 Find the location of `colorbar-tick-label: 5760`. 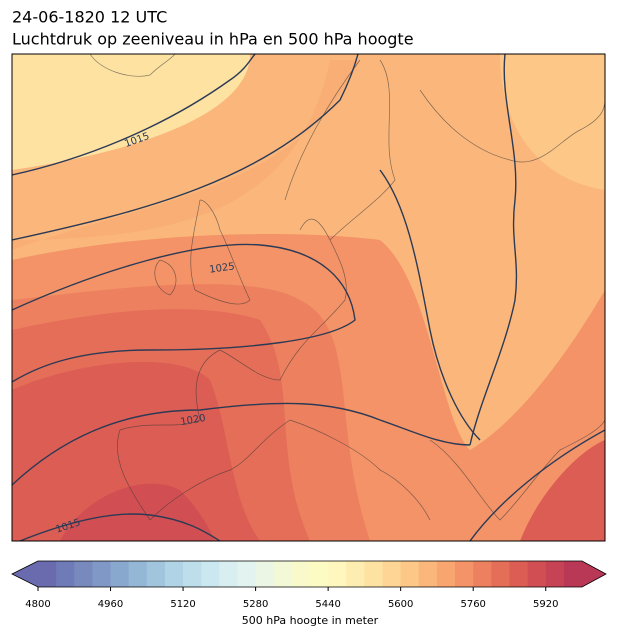

colorbar-tick-label: 5760 is located at coordinates (472, 604).